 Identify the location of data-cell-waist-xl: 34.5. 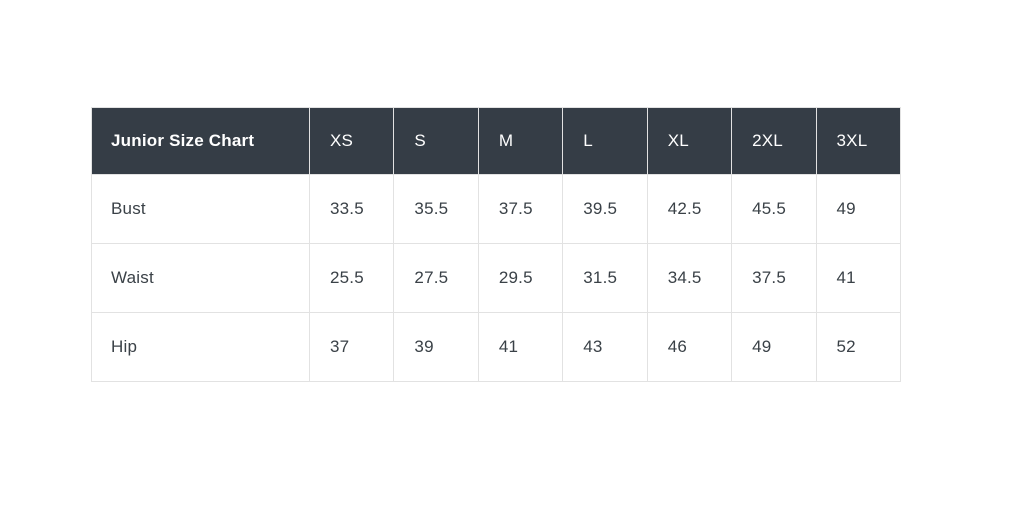
(689, 278).